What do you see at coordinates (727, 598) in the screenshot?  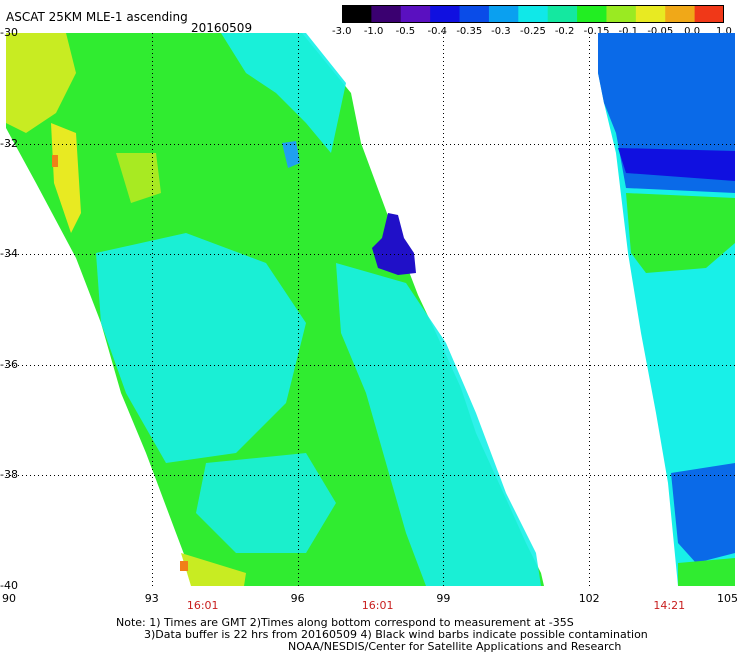 I see `x-axis-label: 105` at bounding box center [727, 598].